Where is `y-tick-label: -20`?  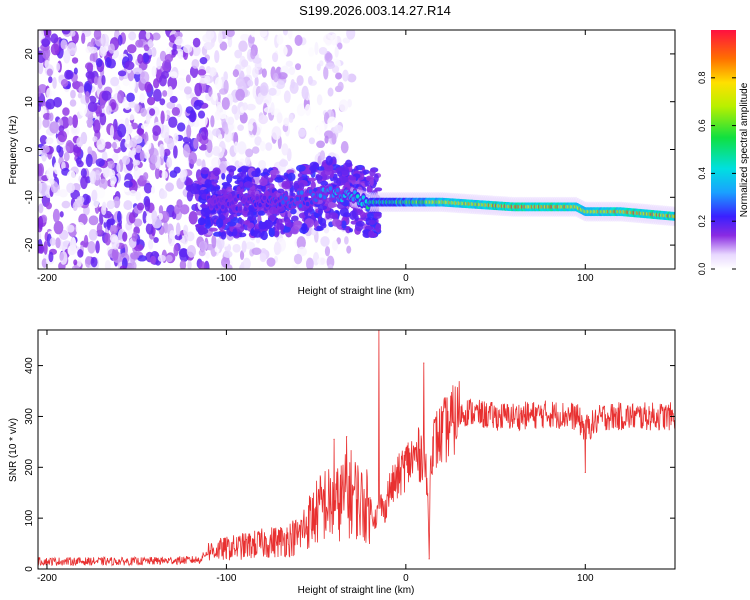 y-tick-label: -20 is located at coordinates (29, 244).